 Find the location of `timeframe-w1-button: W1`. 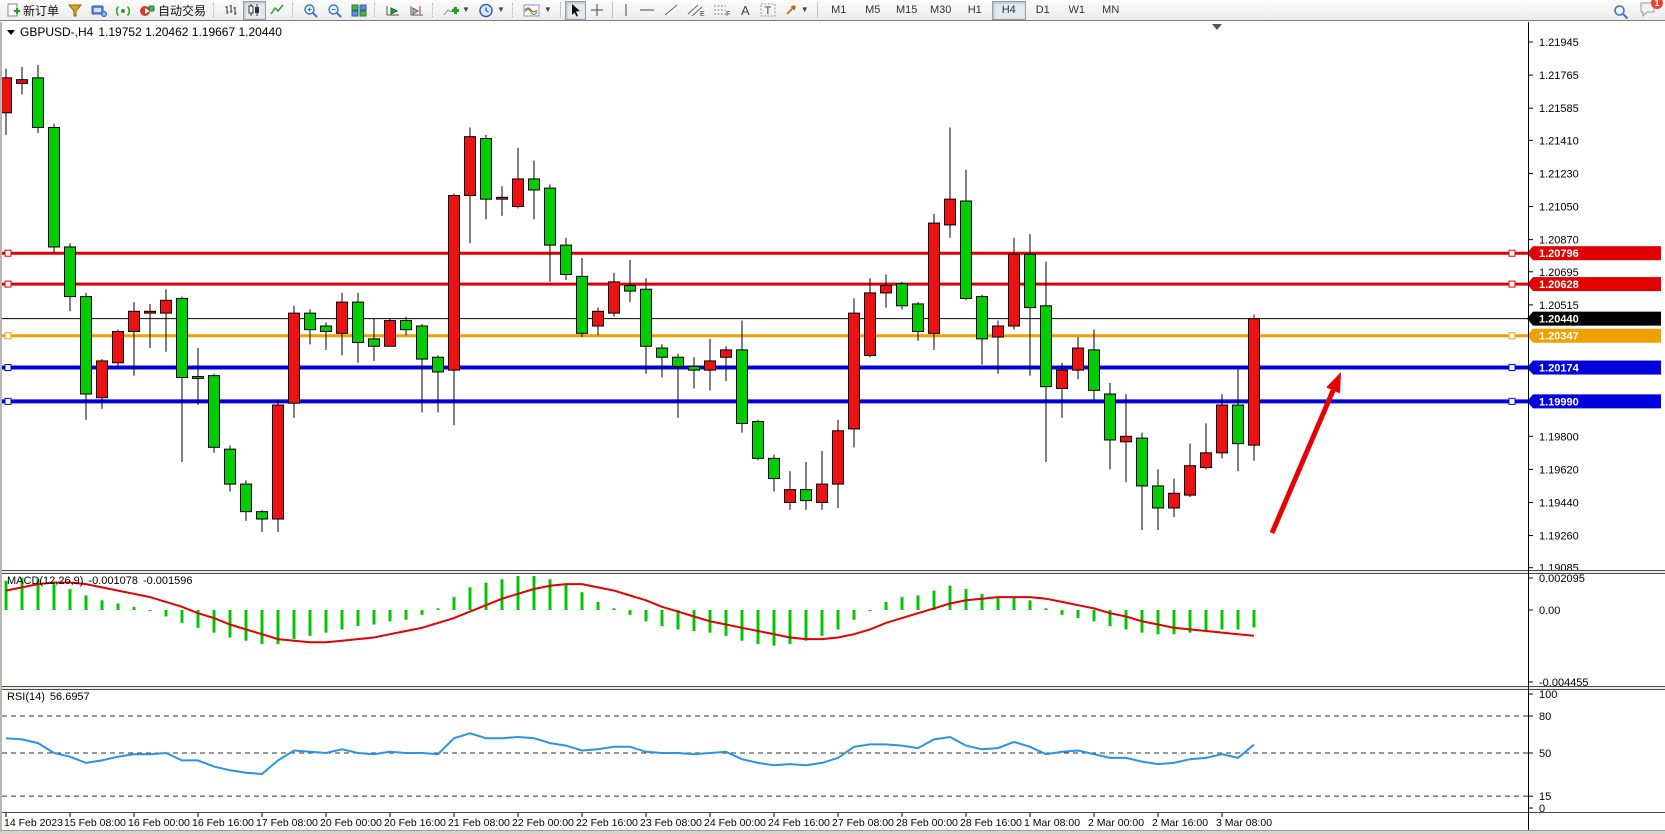

timeframe-w1-button: W1 is located at coordinates (1076, 10).